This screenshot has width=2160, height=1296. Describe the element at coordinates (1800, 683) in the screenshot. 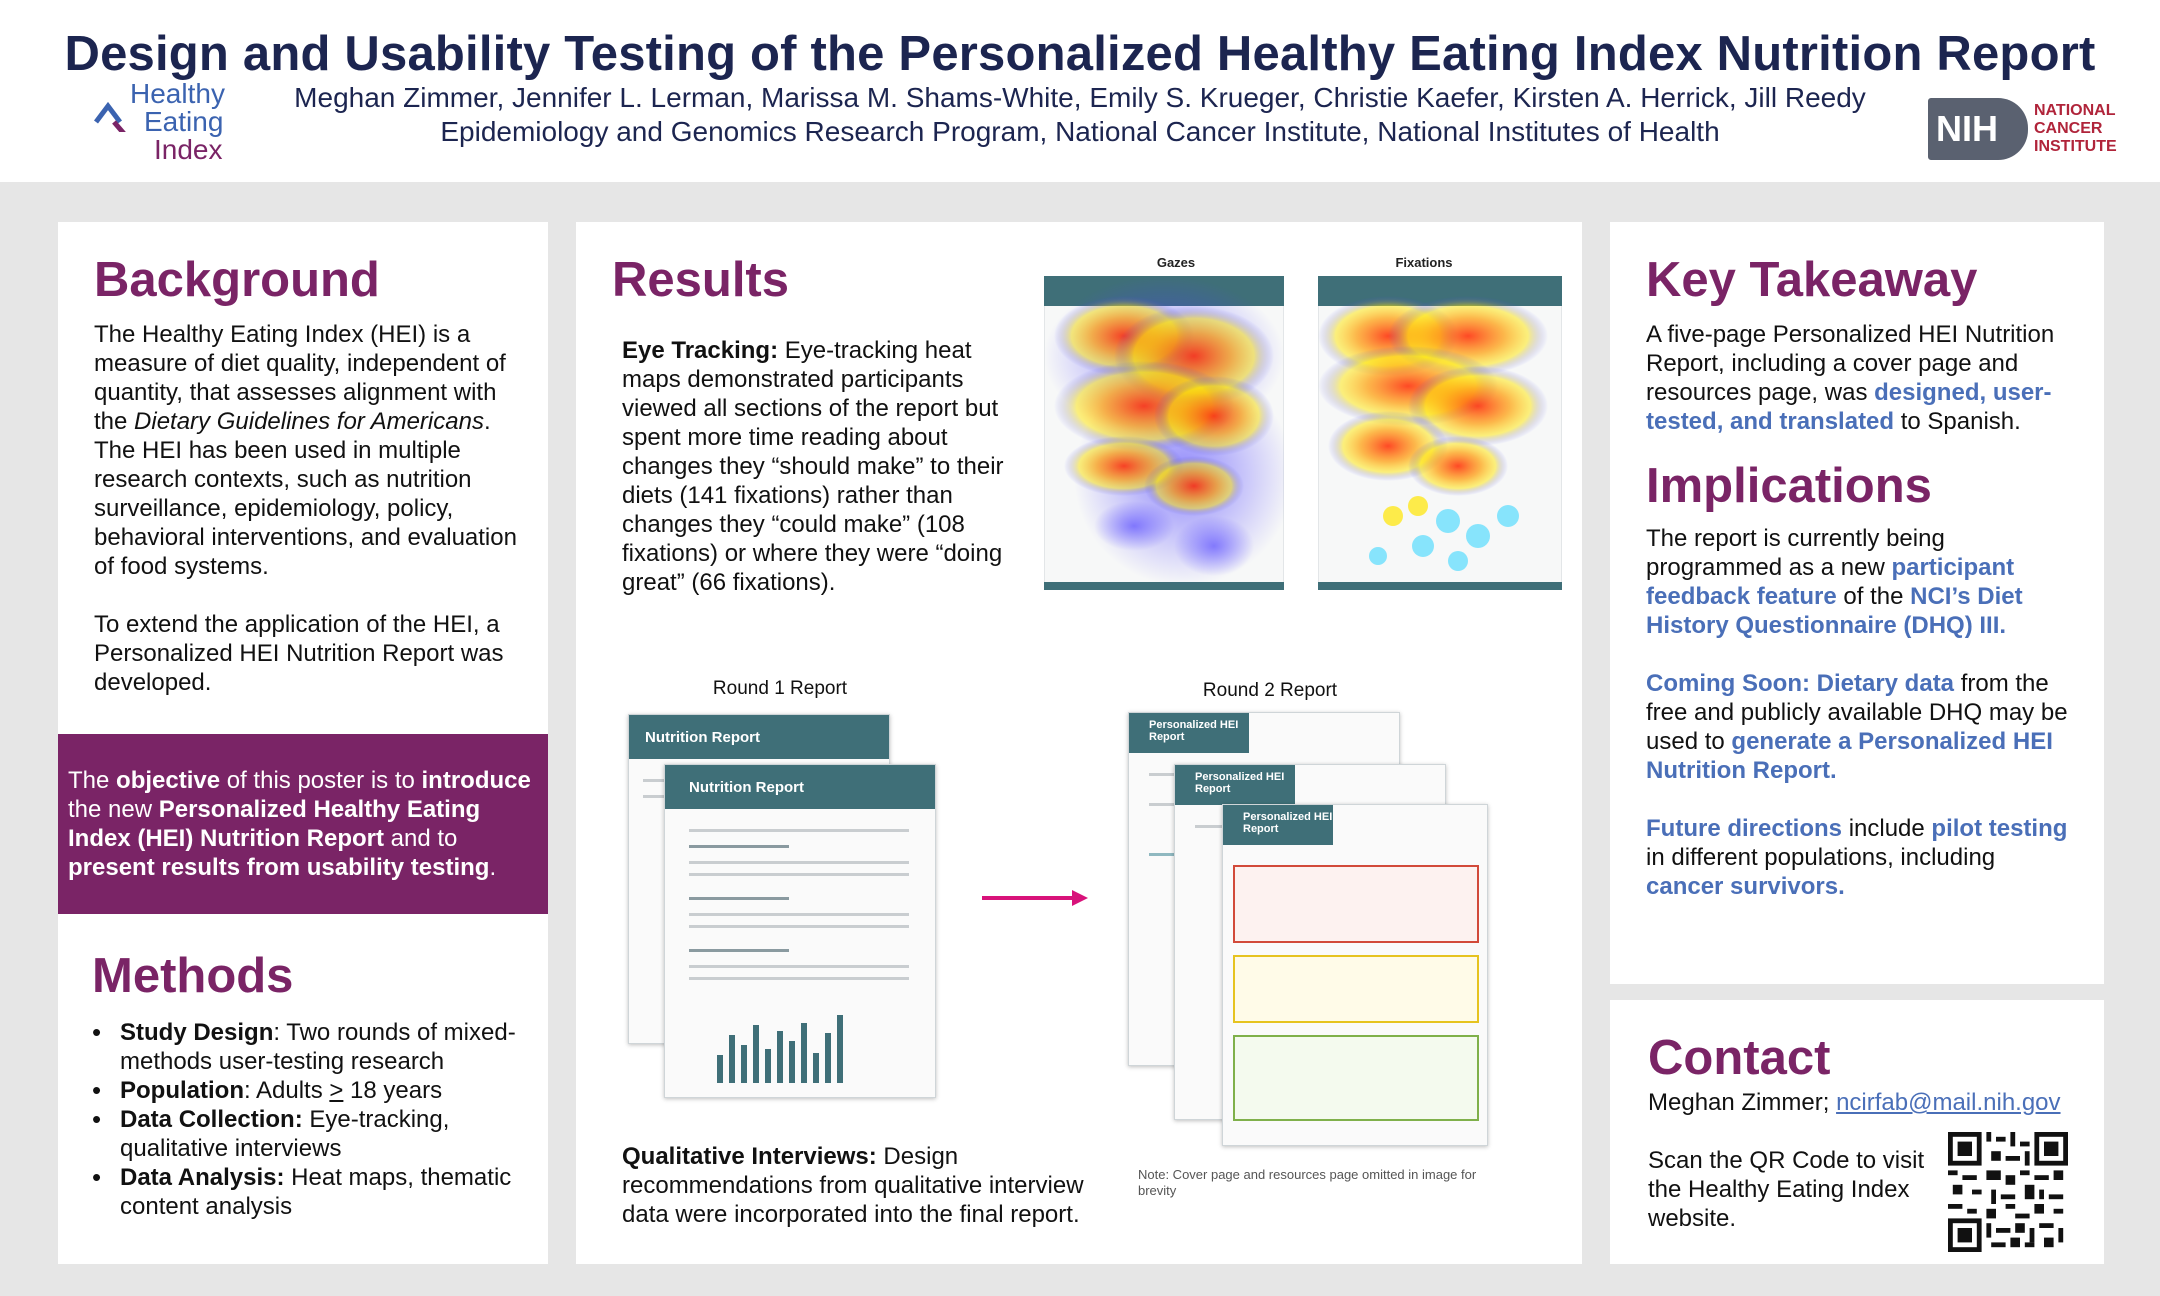

I see `impl-p2-h1: Coming Soon: Dietary data` at that location.